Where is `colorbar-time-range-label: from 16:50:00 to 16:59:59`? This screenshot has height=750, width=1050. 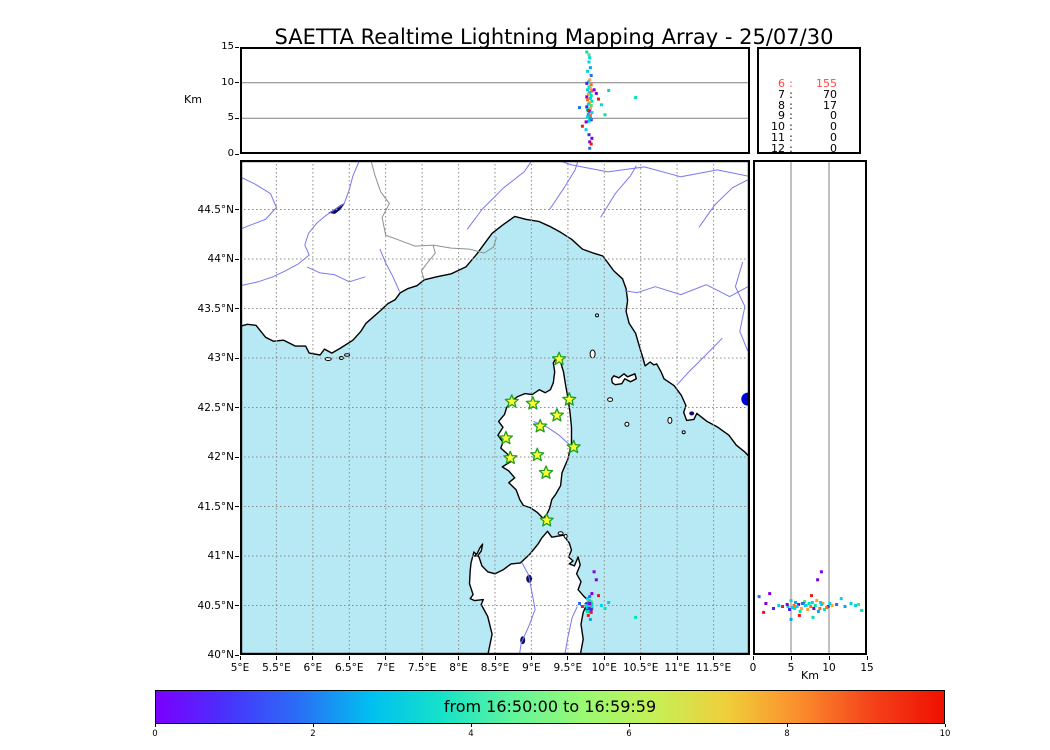
colorbar-time-range-label: from 16:50:00 to 16:59:59 is located at coordinates (550, 706).